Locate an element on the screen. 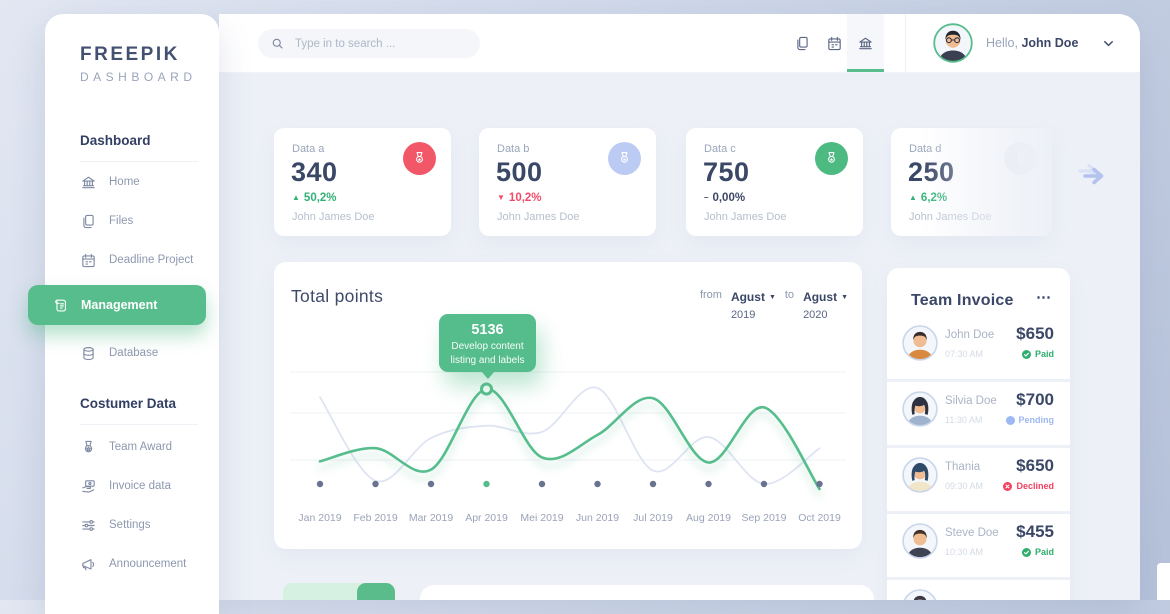  x-tick-label: Sep 2019 is located at coordinates (764, 518).